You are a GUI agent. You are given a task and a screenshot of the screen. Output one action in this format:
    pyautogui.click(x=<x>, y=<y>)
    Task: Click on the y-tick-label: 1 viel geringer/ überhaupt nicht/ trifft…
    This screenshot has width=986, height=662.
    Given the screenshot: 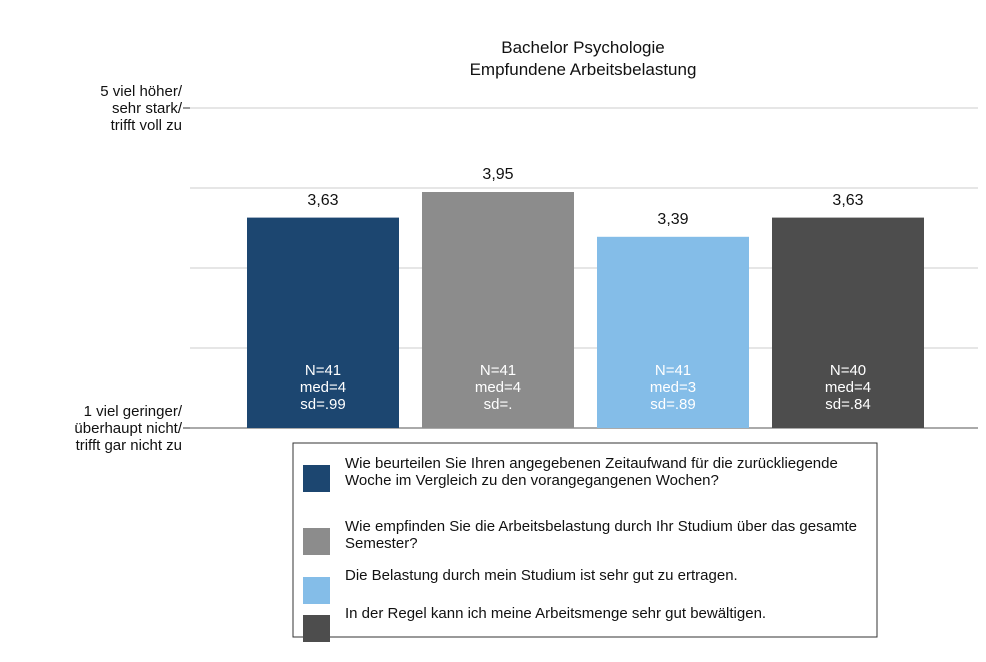 What is the action you would take?
    pyautogui.click(x=128, y=428)
    